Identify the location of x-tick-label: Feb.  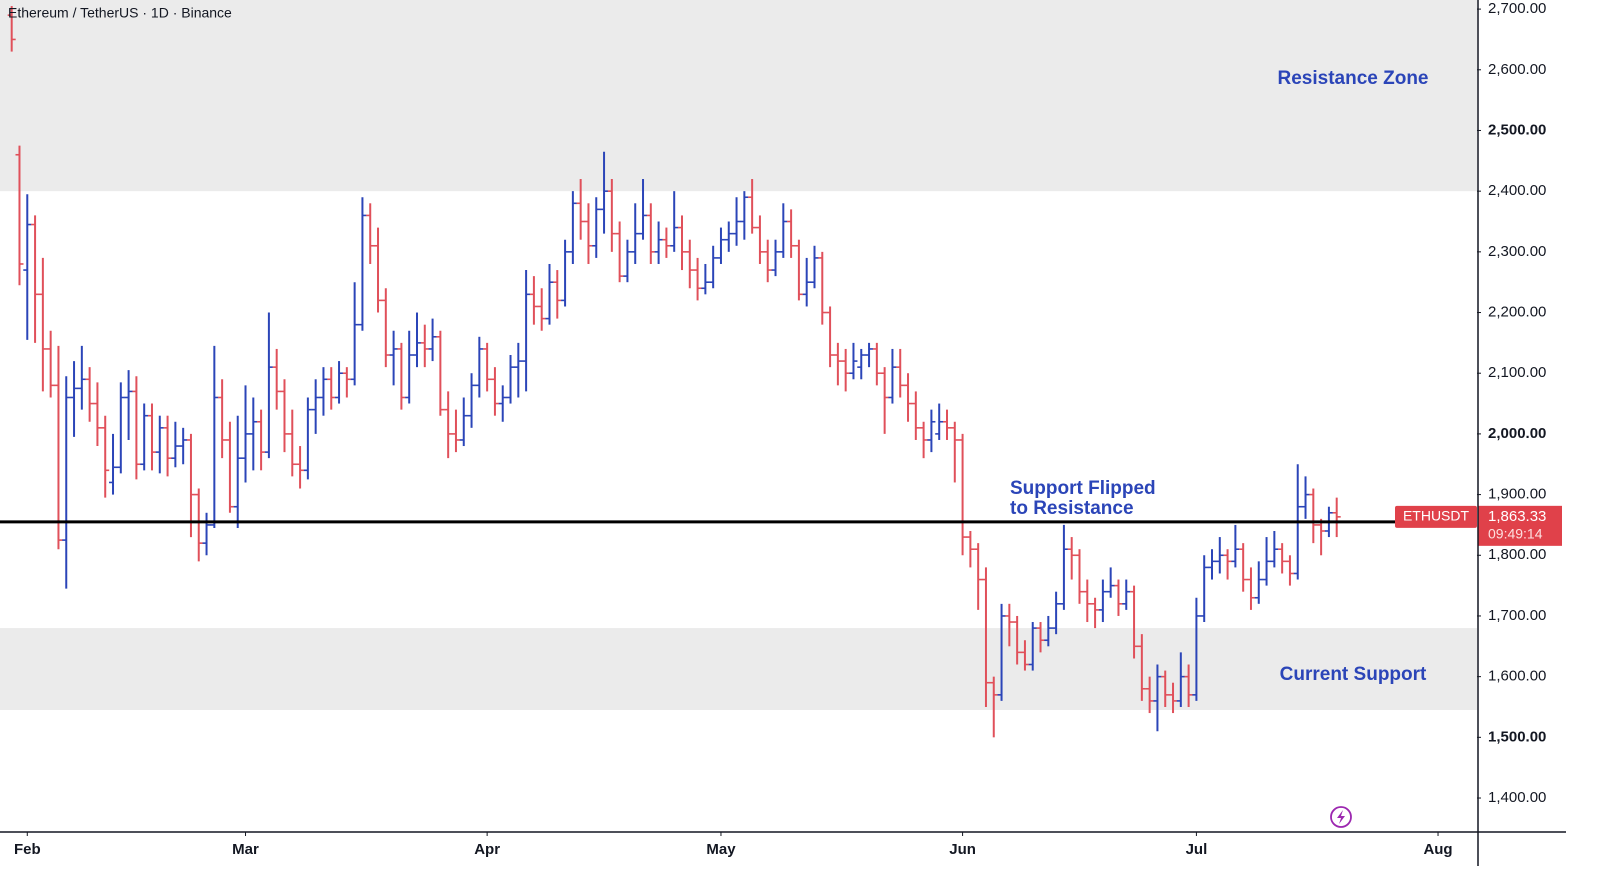
(27, 849).